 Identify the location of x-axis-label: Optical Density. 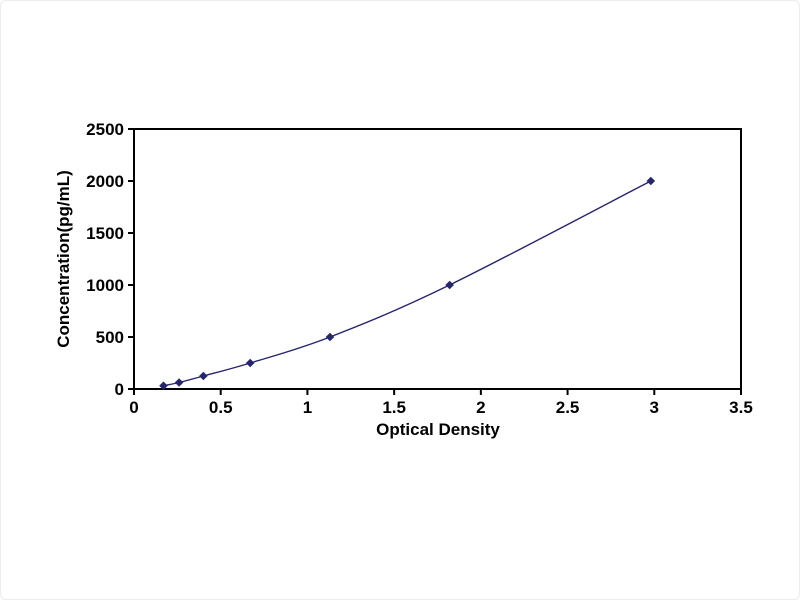
(438, 429).